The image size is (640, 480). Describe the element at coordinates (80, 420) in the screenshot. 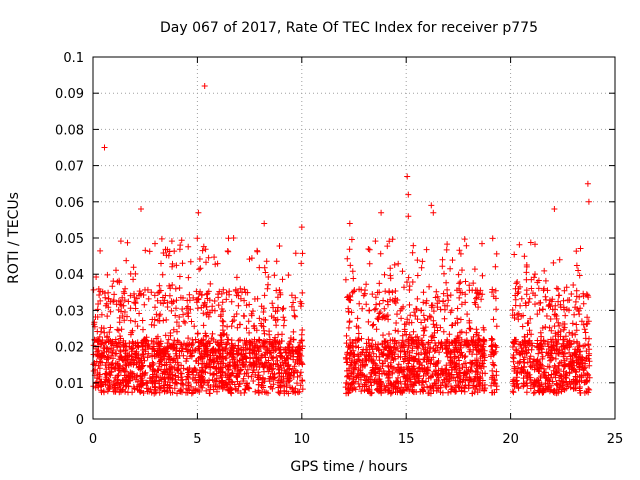

I see `y-tick-label: 0` at that location.